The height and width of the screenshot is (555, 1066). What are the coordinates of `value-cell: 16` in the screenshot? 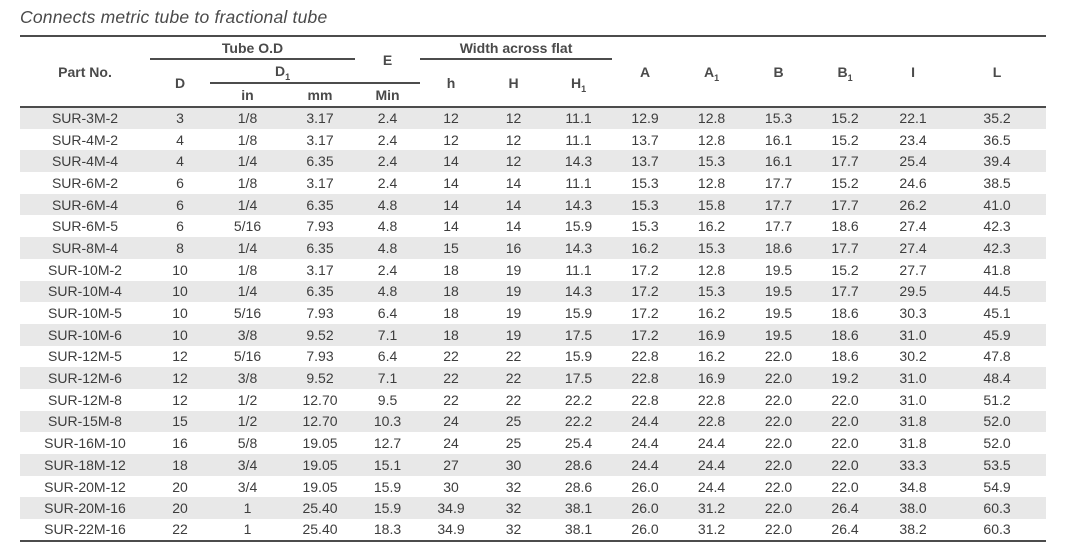 It's located at (513, 247).